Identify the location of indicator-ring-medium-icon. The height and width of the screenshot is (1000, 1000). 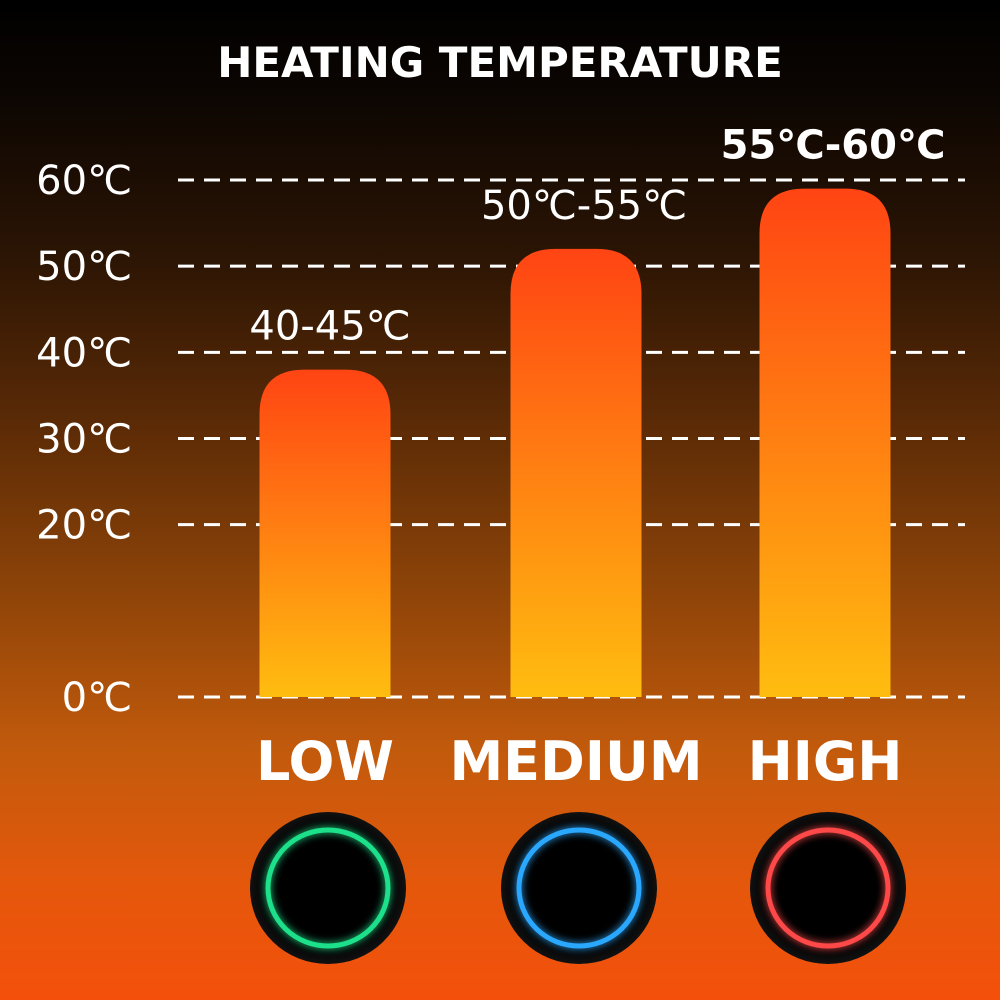
(579, 888).